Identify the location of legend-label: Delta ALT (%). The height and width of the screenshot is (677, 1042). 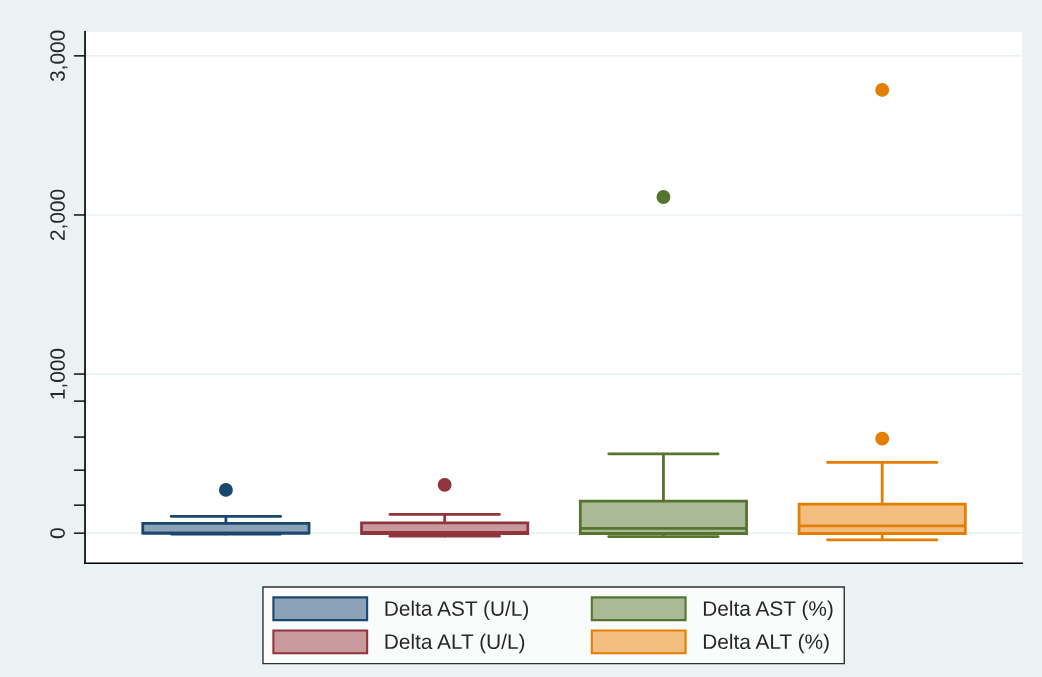
(766, 643).